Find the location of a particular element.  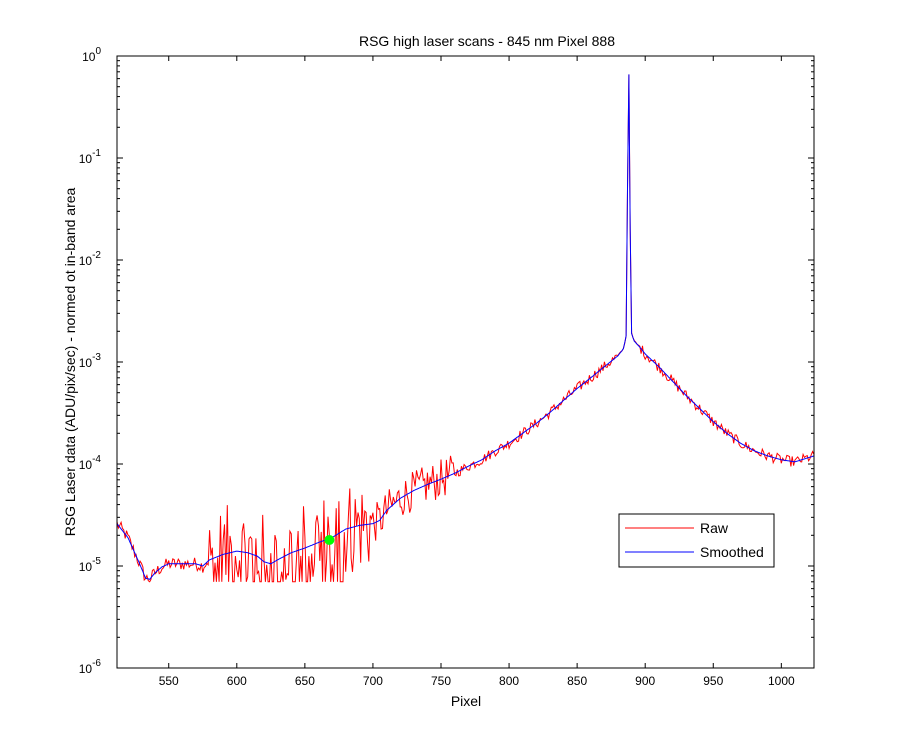

legend-raw-label: Raw is located at coordinates (714, 528).